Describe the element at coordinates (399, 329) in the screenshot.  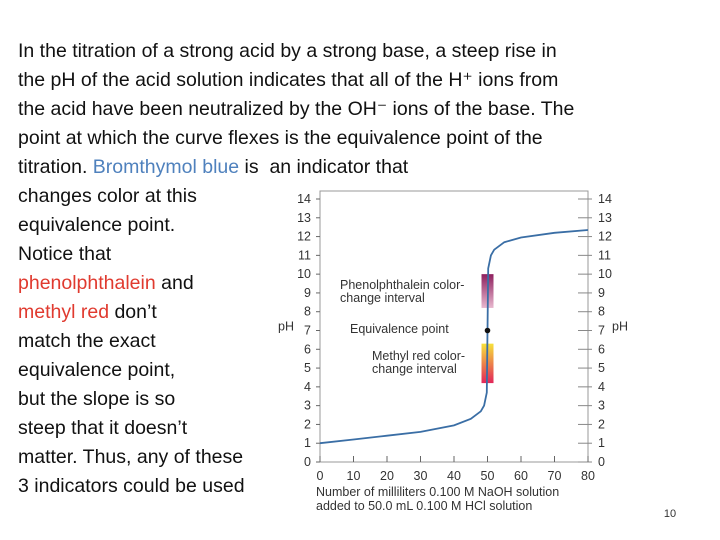
I see `annotation: Equivalence point` at that location.